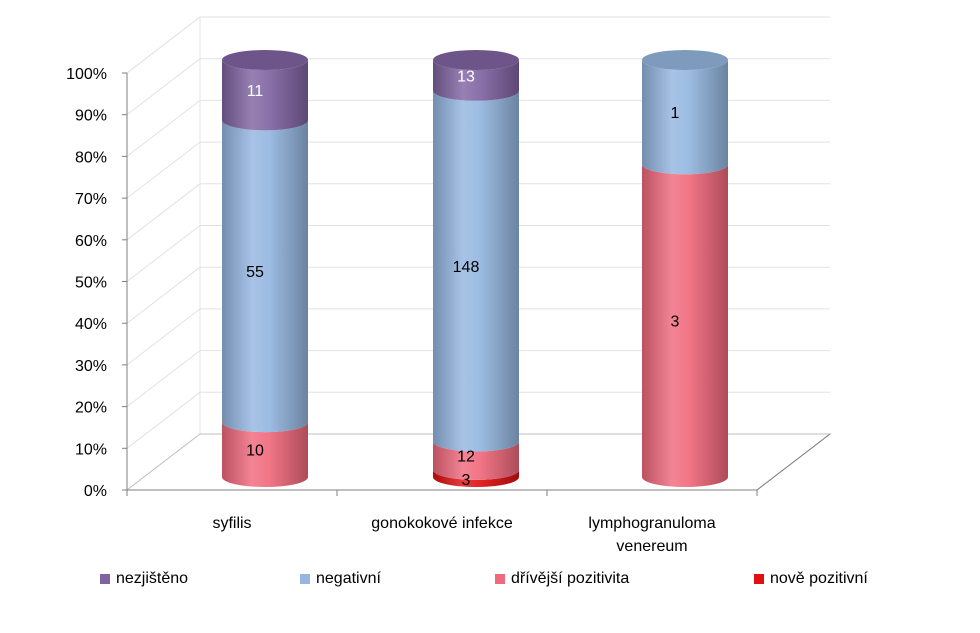 The height and width of the screenshot is (633, 980). What do you see at coordinates (466, 480) in the screenshot?
I see `data-label-nove-pozitivni: 3` at bounding box center [466, 480].